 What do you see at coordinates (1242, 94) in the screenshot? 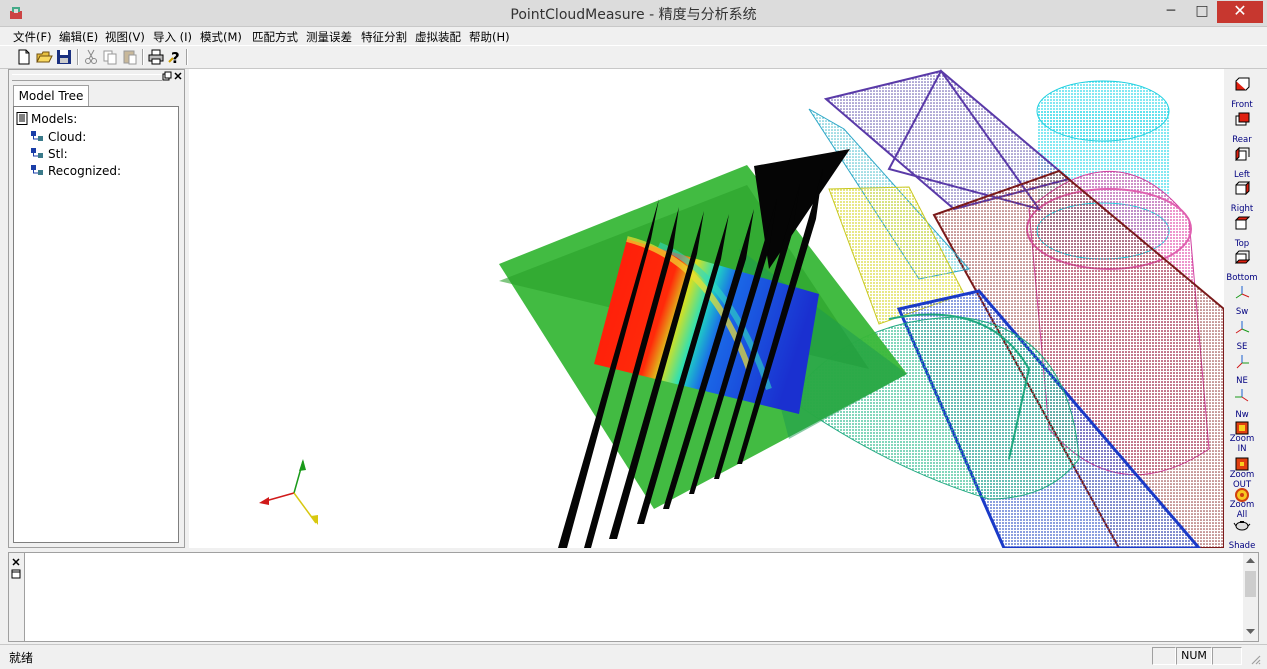
I see `view-front-button: Front` at bounding box center [1242, 94].